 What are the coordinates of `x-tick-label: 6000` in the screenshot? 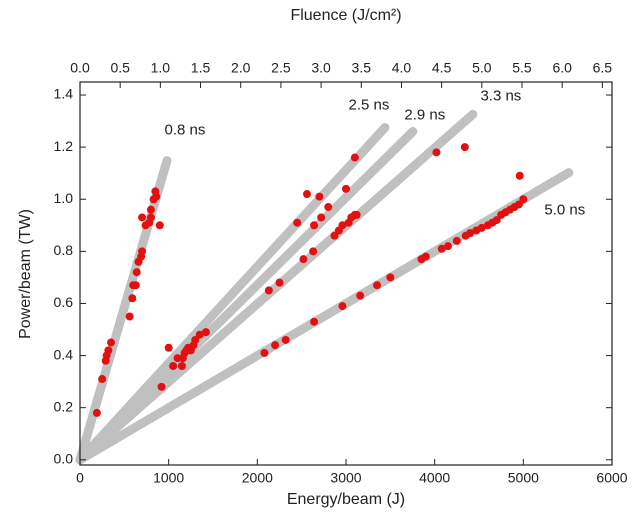 It's located at (611, 478).